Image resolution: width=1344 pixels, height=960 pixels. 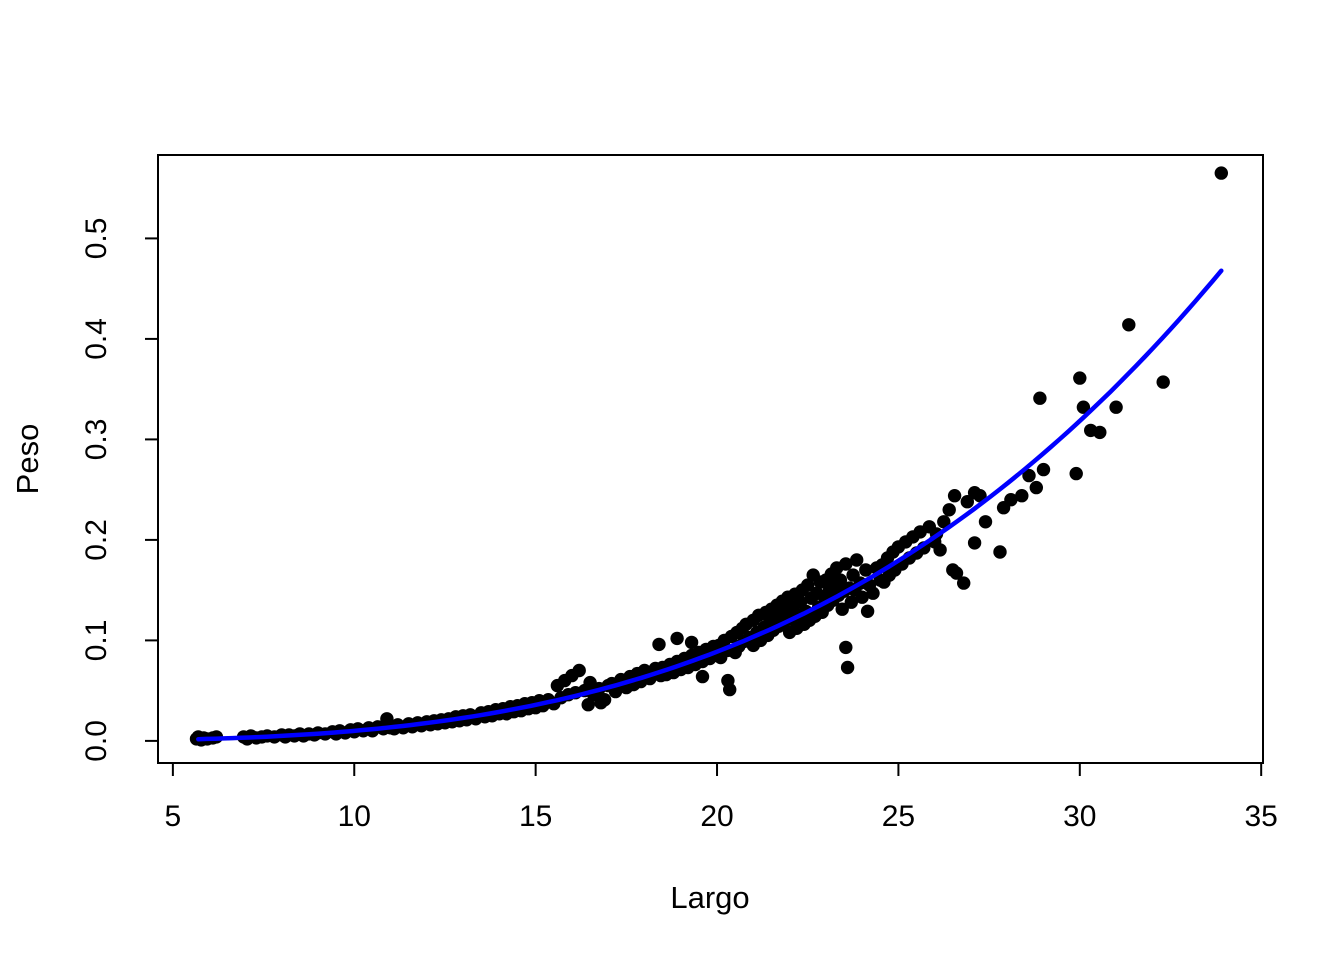 What do you see at coordinates (96, 741) in the screenshot?
I see `y-tick-label: 0.0` at bounding box center [96, 741].